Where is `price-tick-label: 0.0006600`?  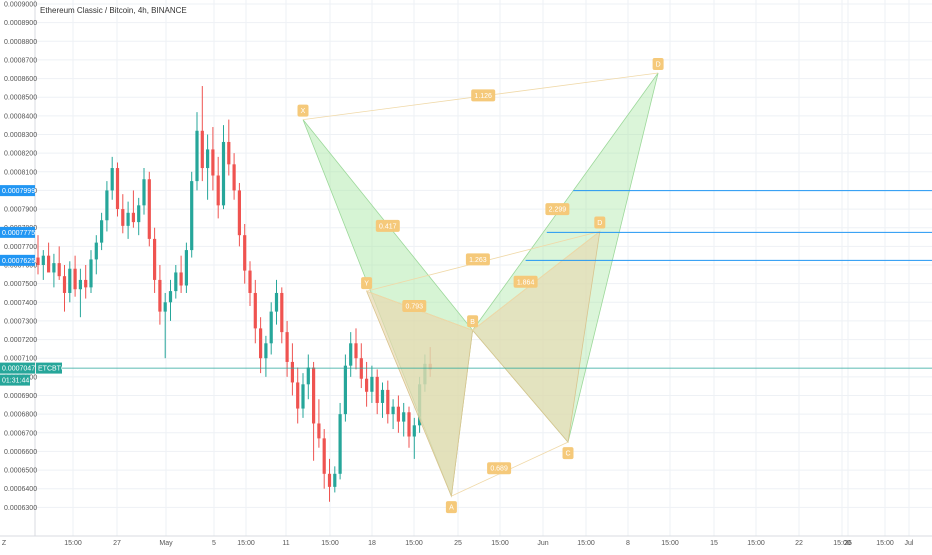 price-tick-label: 0.0006600 is located at coordinates (20, 452).